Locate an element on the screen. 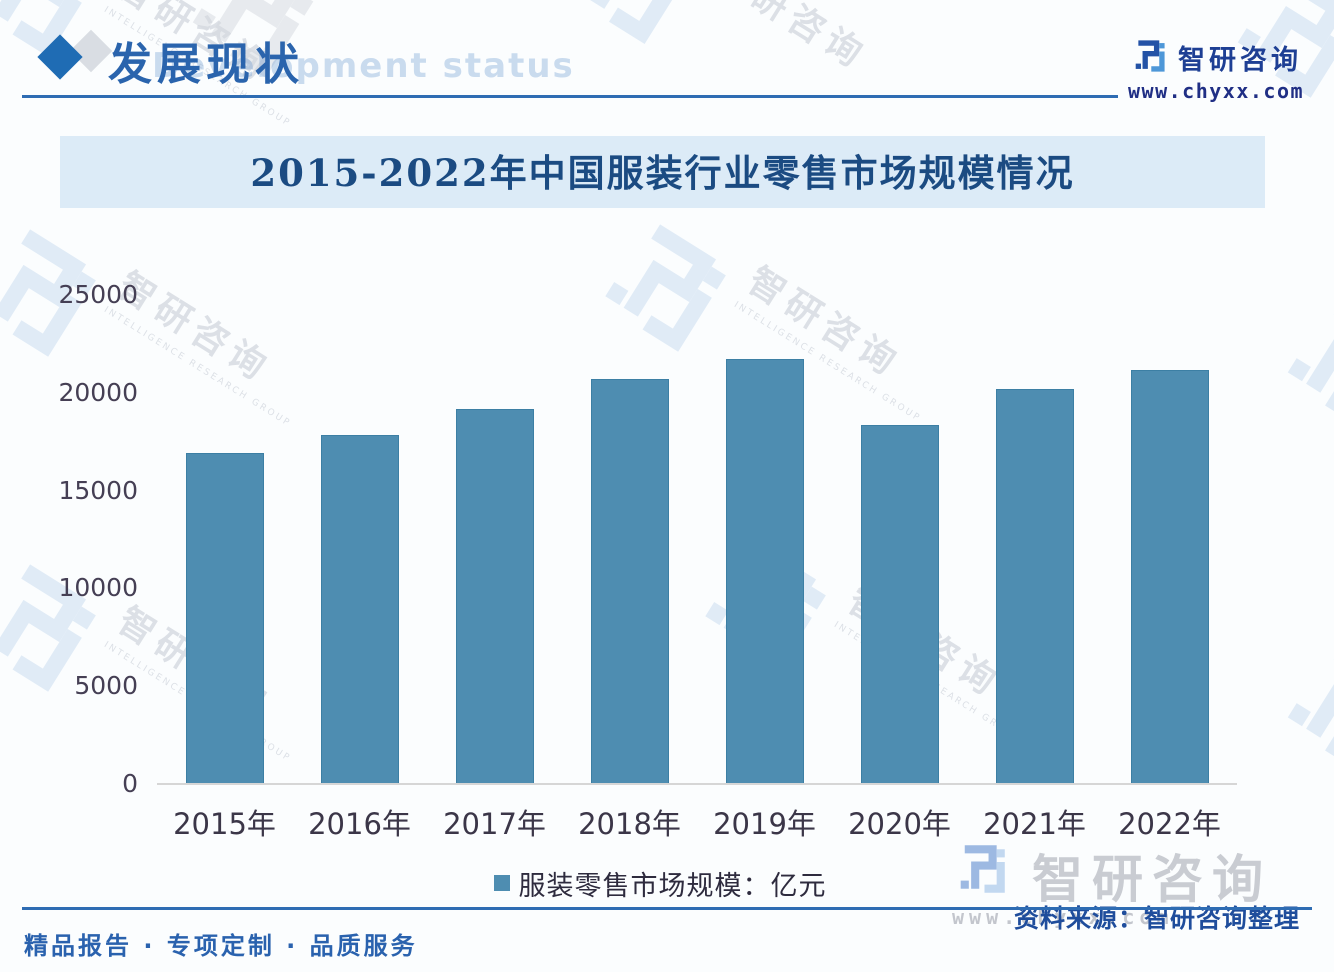  y-axis-tick-label: 0 is located at coordinates (130, 783).